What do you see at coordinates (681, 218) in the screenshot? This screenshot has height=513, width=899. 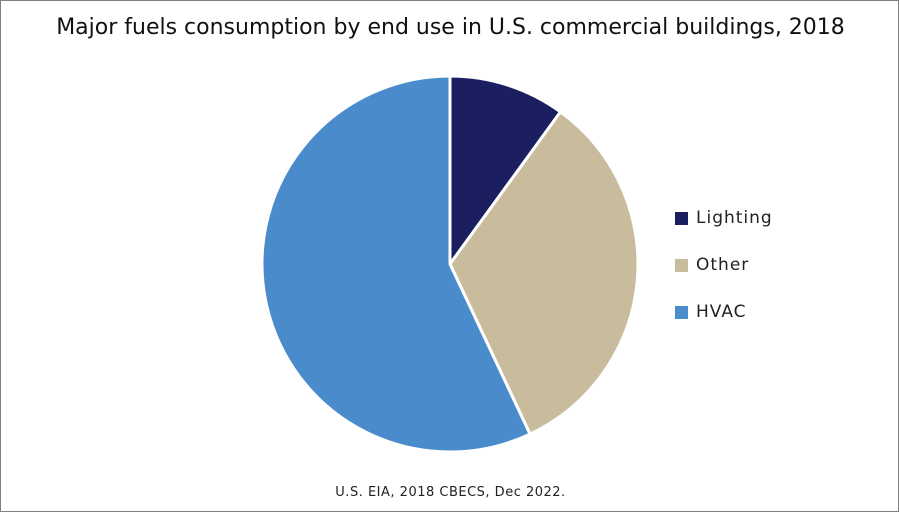 I see `legend-swatch-lighting` at bounding box center [681, 218].